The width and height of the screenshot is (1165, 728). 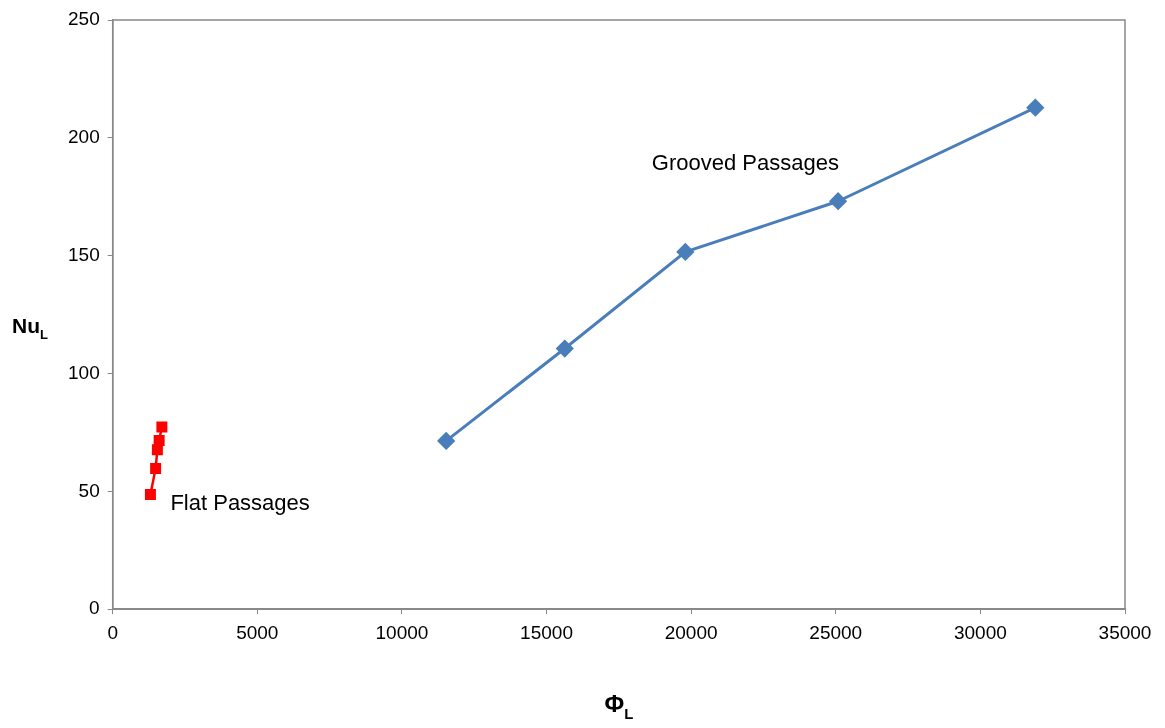 I want to click on series-label: Flat Passages, so click(x=240, y=503).